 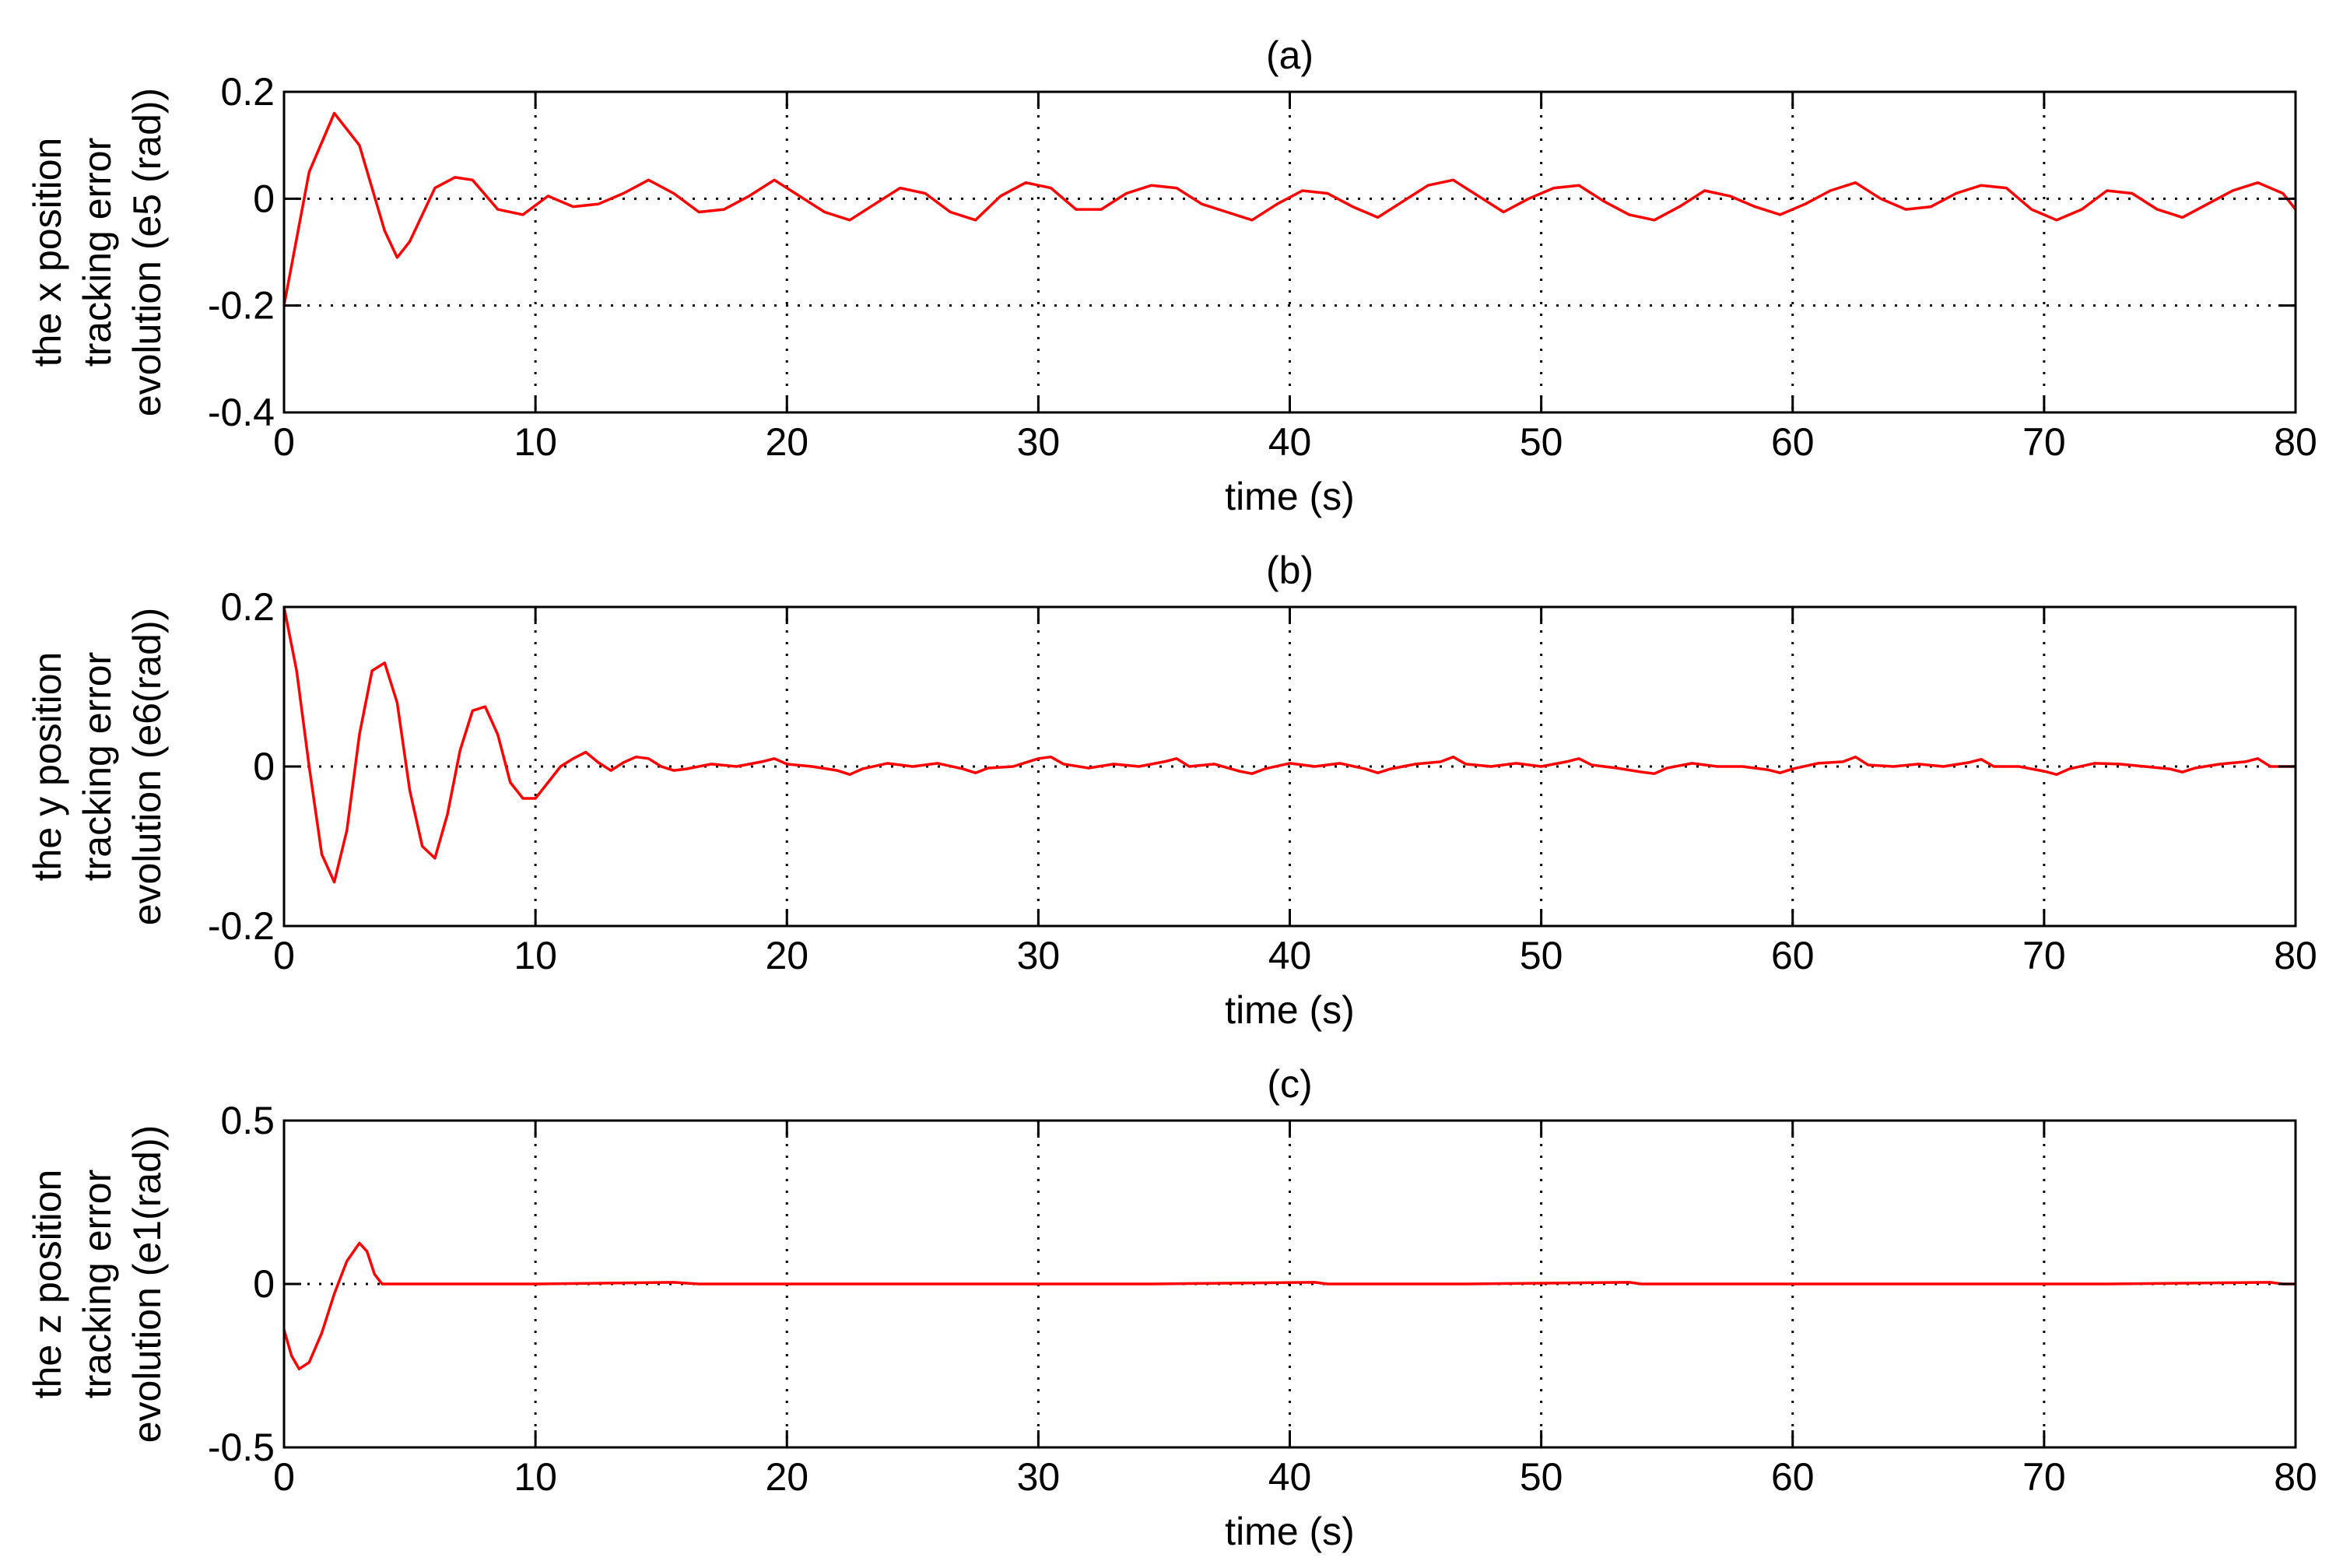 What do you see at coordinates (247, 1120) in the screenshot?
I see `y-tick-label: 0.5` at bounding box center [247, 1120].